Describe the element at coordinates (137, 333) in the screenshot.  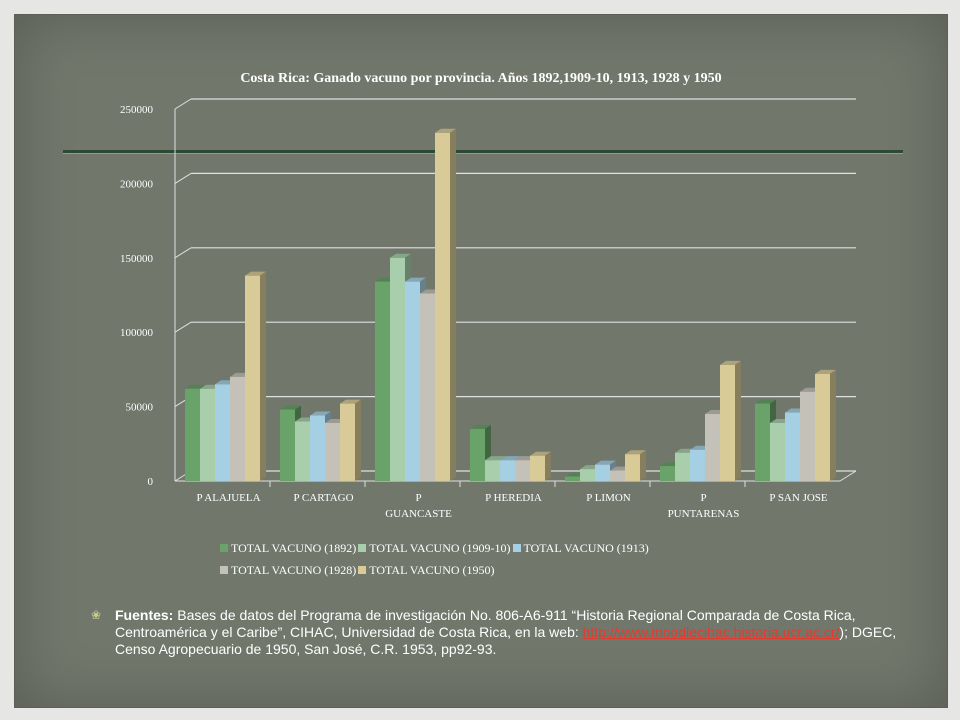
I see `y-tick-label: 100000` at that location.